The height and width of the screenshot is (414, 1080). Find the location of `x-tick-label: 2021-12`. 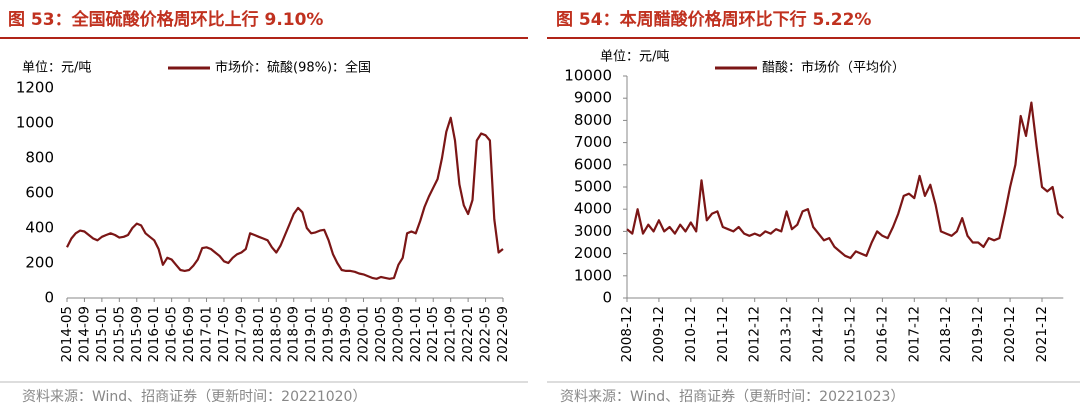

x-tick-label: 2021-12 is located at coordinates (1042, 334).